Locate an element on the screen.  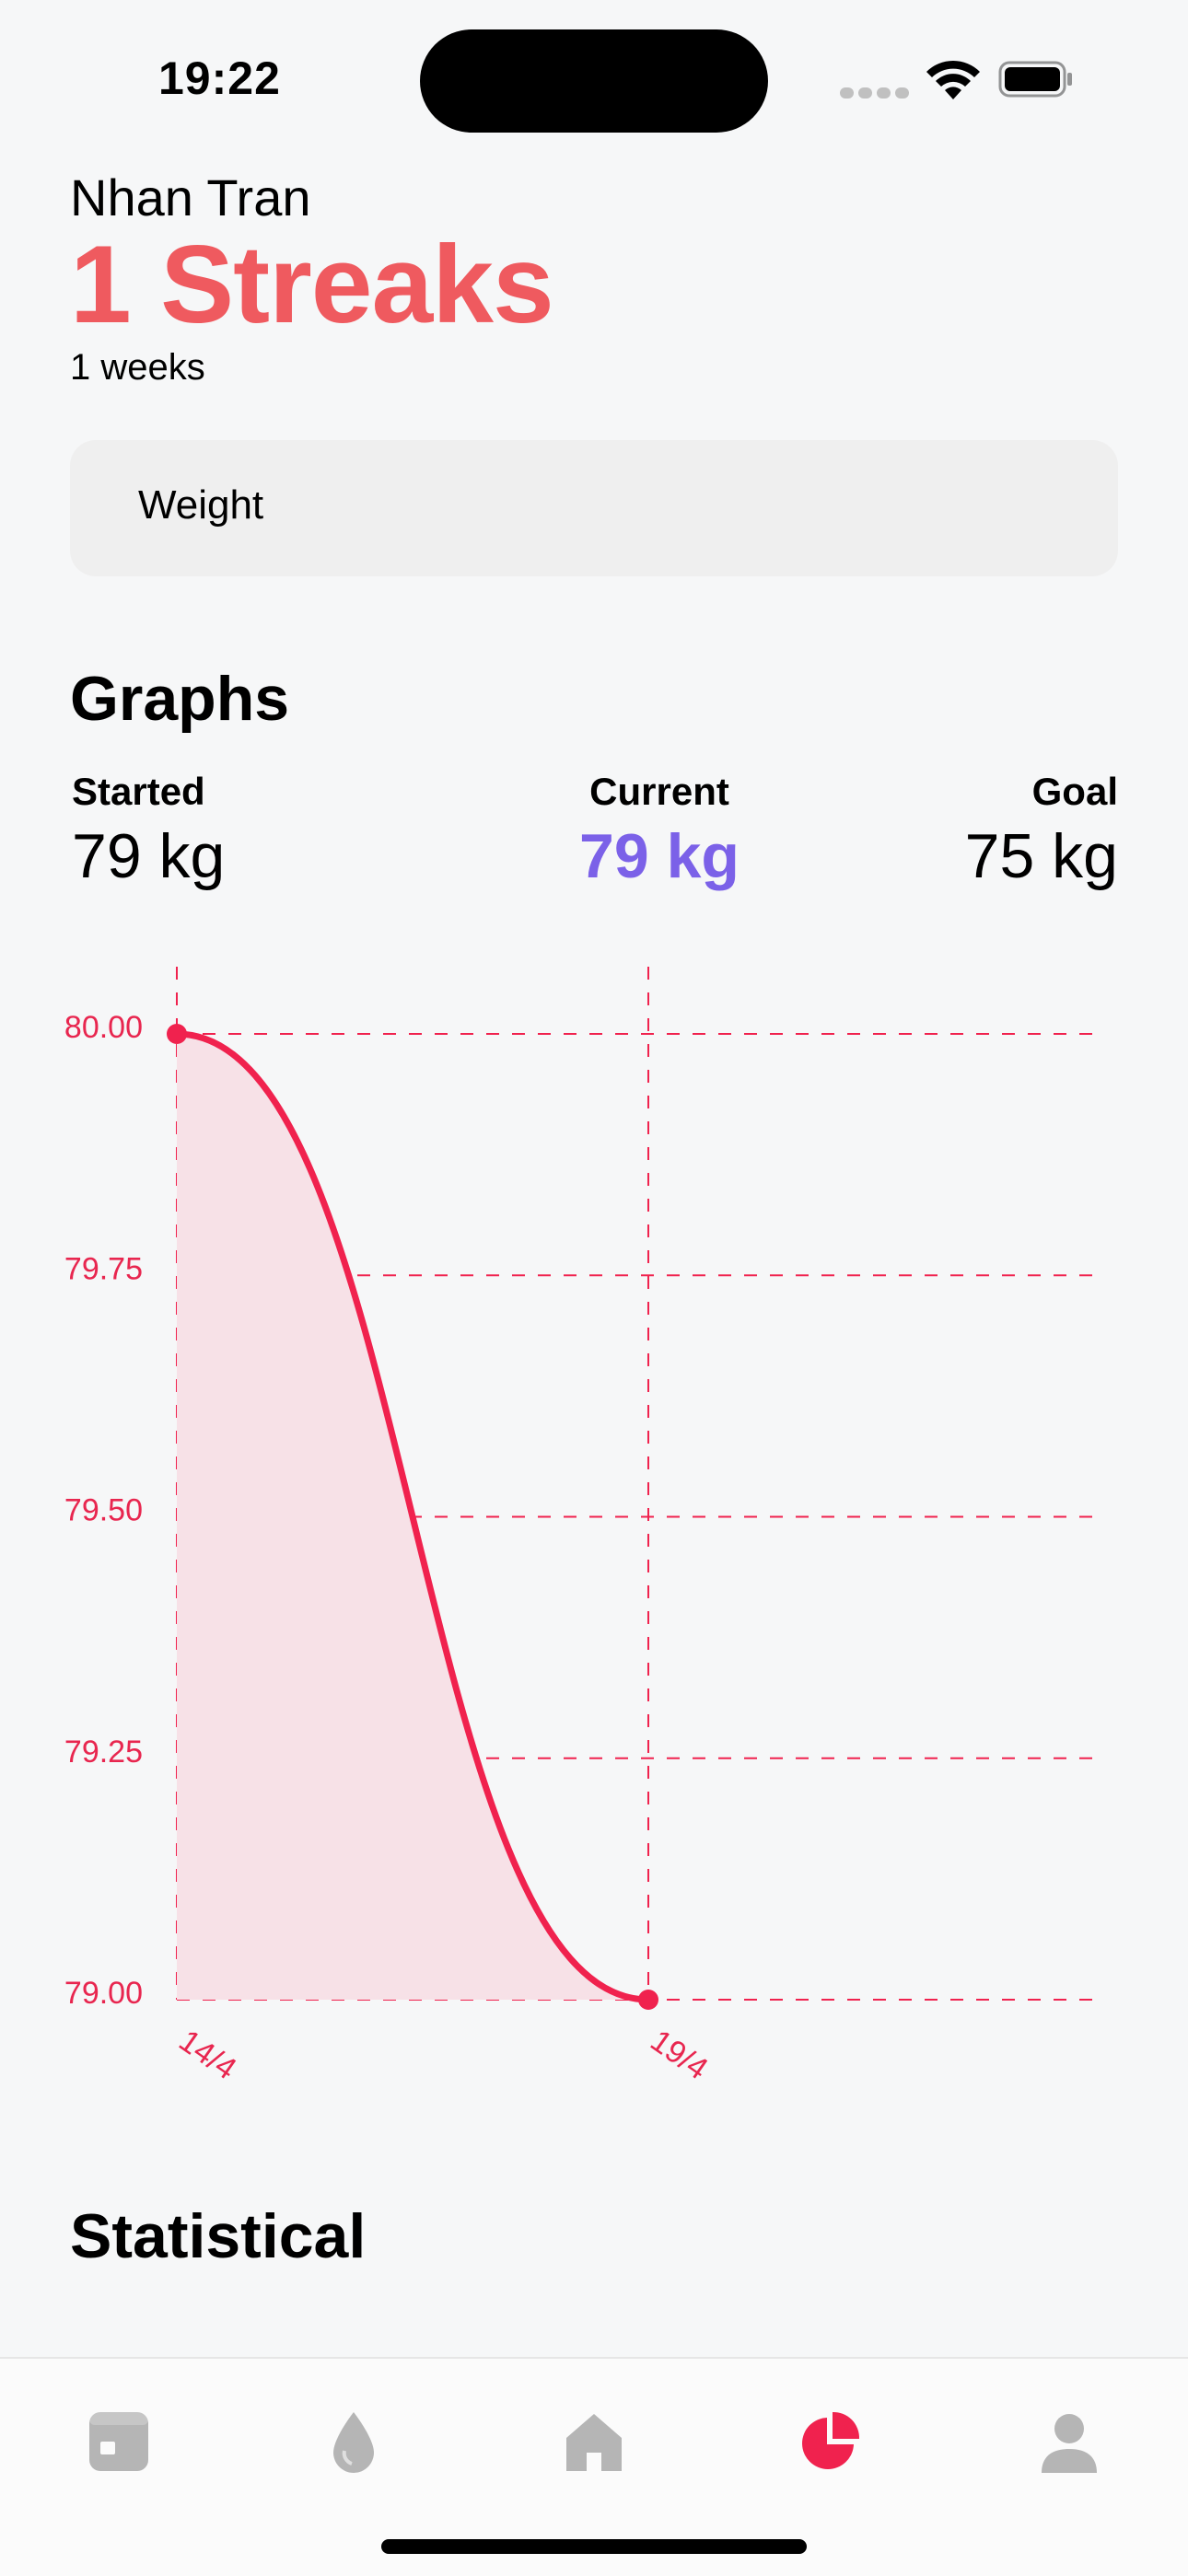
water-drop-icon is located at coordinates (354, 2442).